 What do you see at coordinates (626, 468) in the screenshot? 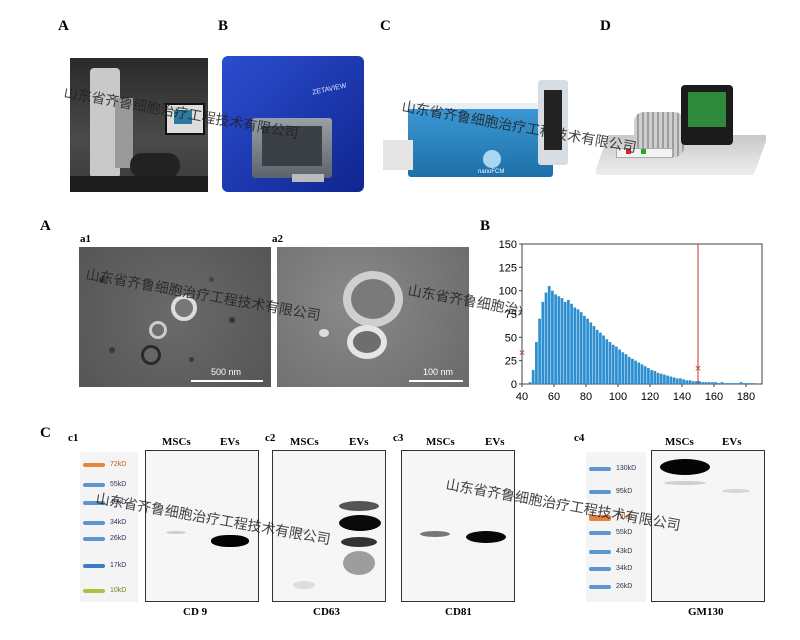
I see `ladder-mark-text: 130kD` at bounding box center [626, 468].